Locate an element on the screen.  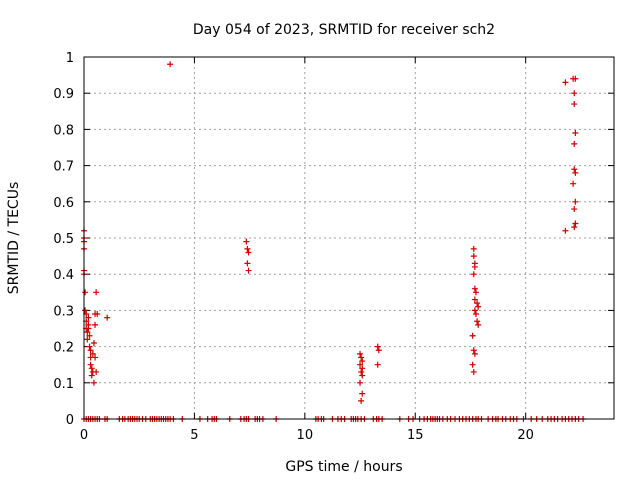
y-tick-label: 0.5 is located at coordinates (63, 239).